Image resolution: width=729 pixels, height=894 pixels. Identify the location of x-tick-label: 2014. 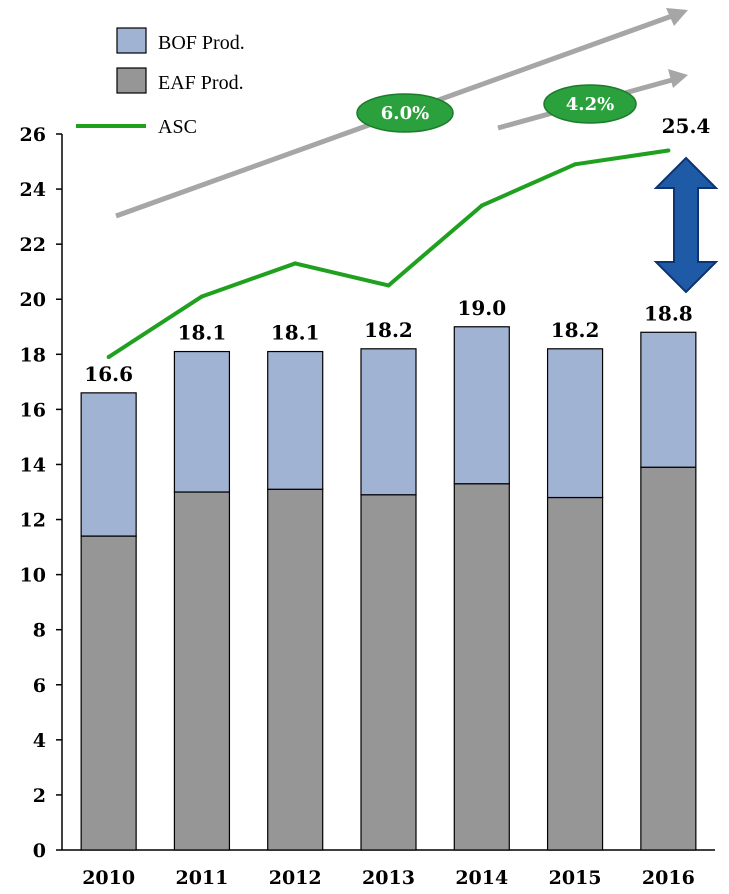
(481, 878).